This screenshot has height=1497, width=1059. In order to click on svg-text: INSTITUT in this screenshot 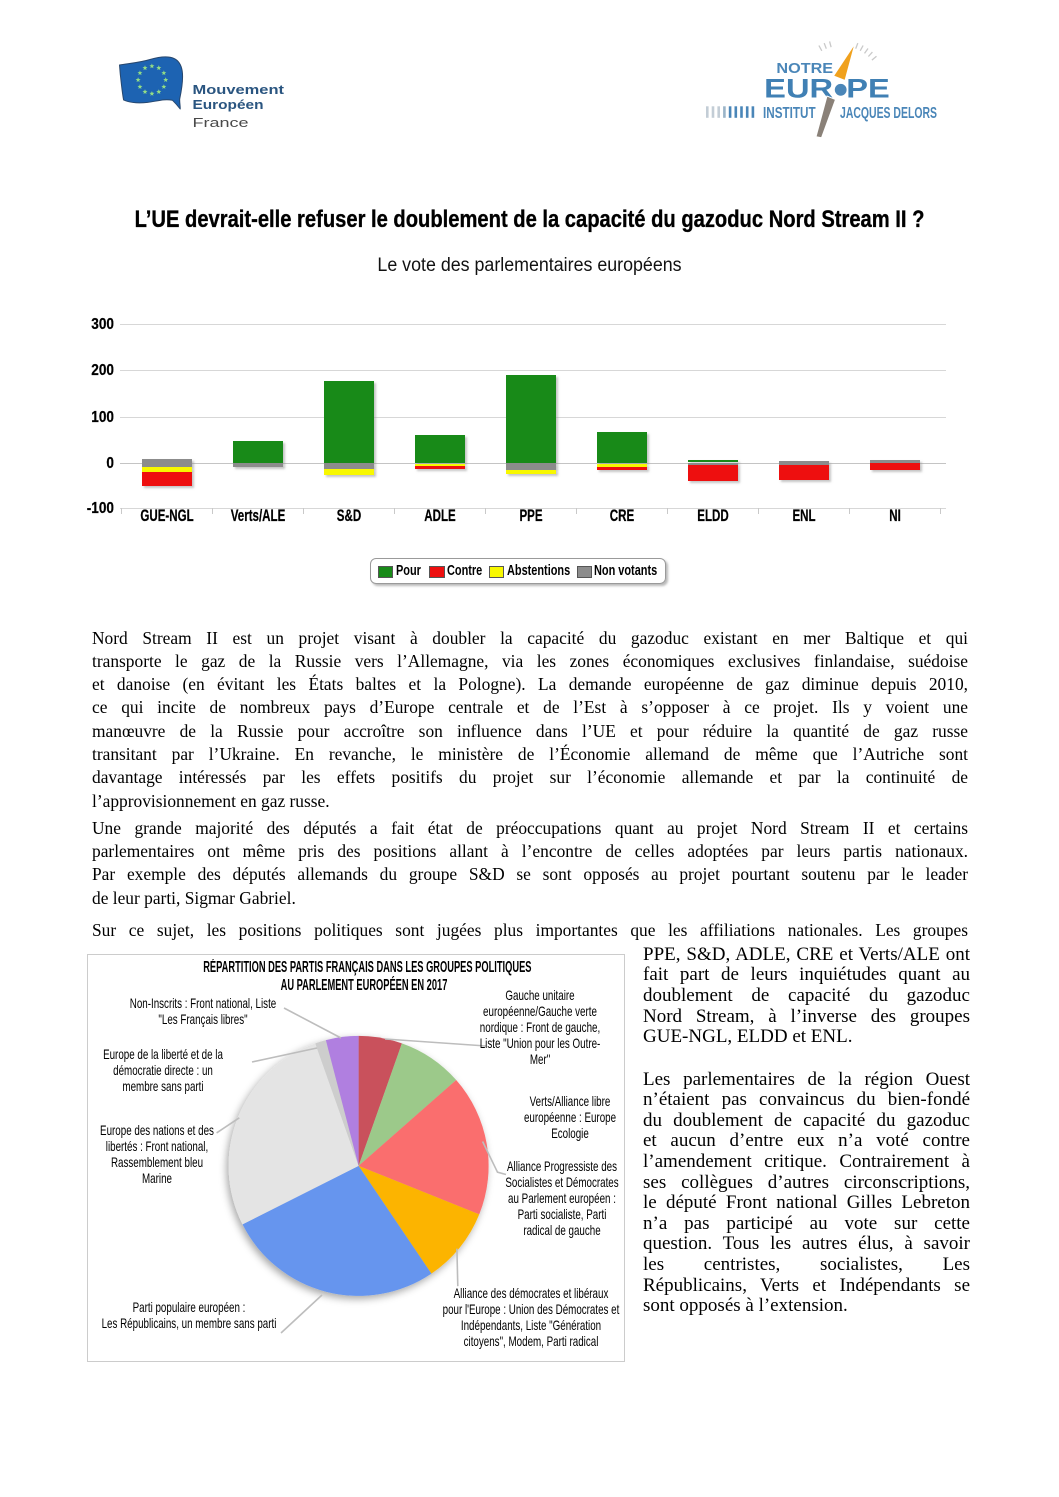, I will do `click(789, 113)`.